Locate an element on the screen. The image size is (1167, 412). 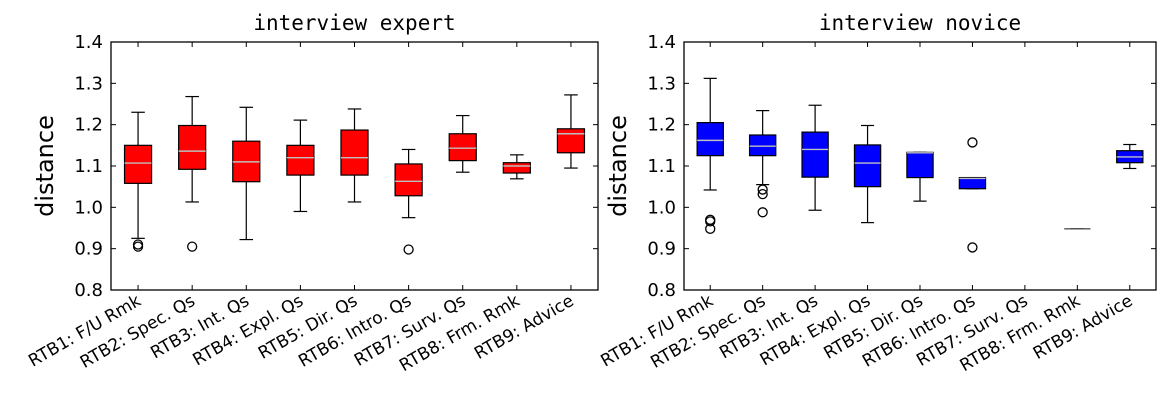
chart-title: interview expert is located at coordinates (354, 23).